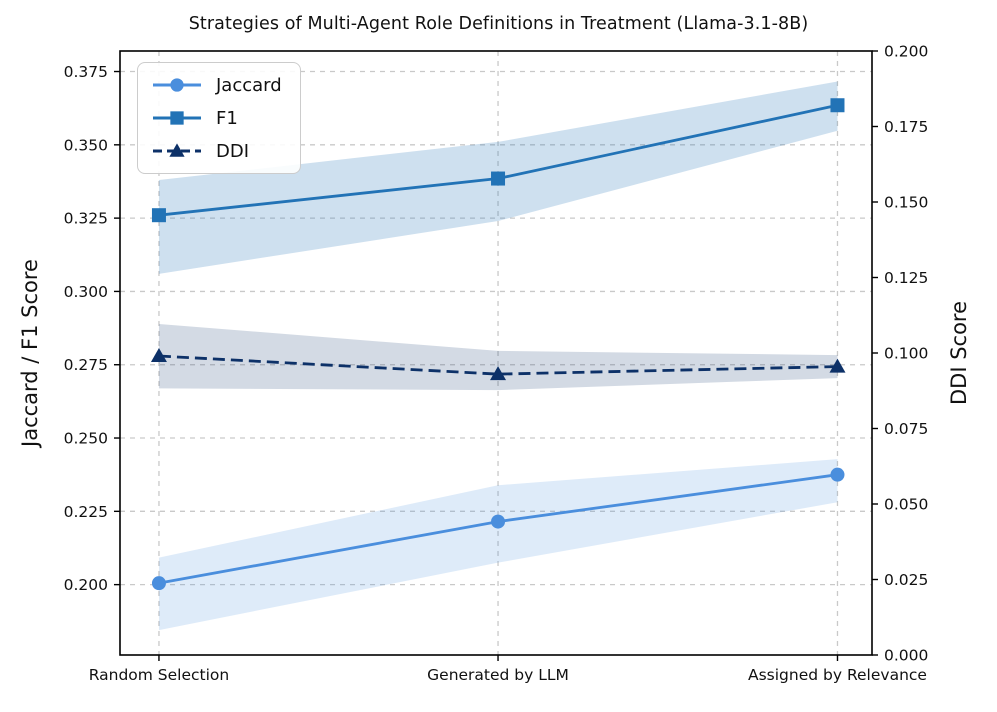 This screenshot has height=712, width=997. I want to click on right-axis-title: DDI Score, so click(959, 353).